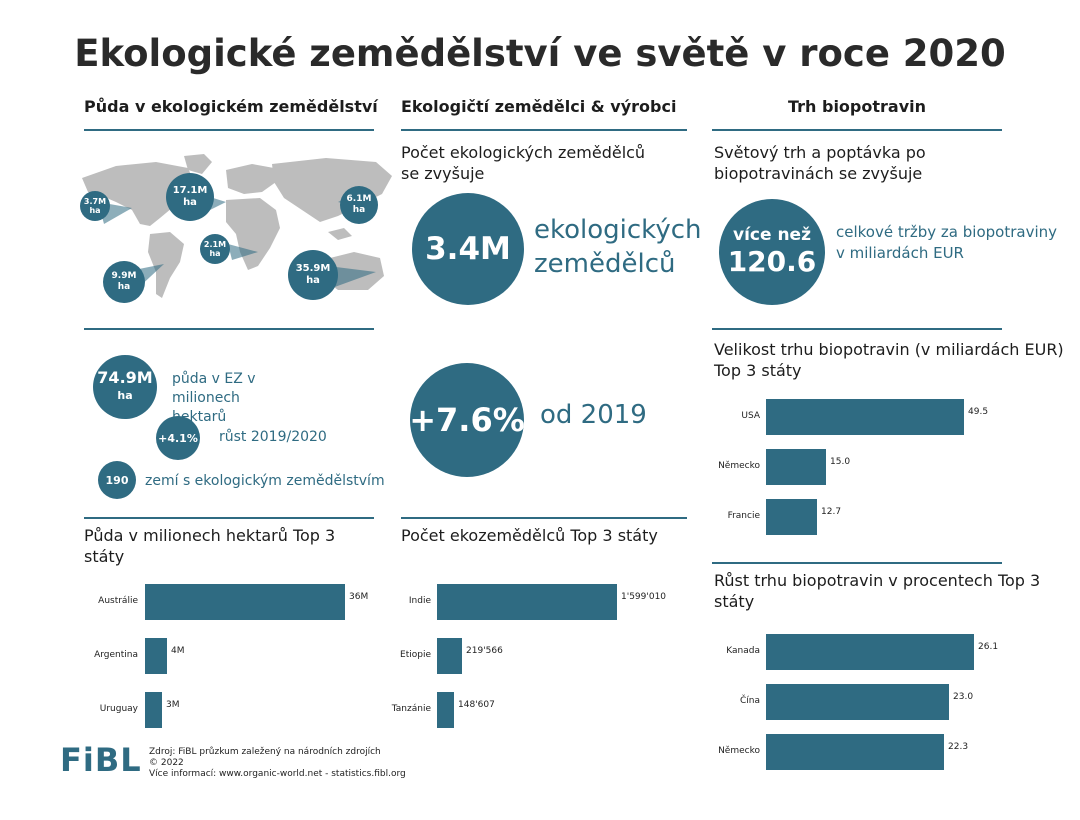  What do you see at coordinates (124, 276) in the screenshot?
I see `map-bubble-value: 9.9M` at bounding box center [124, 276].